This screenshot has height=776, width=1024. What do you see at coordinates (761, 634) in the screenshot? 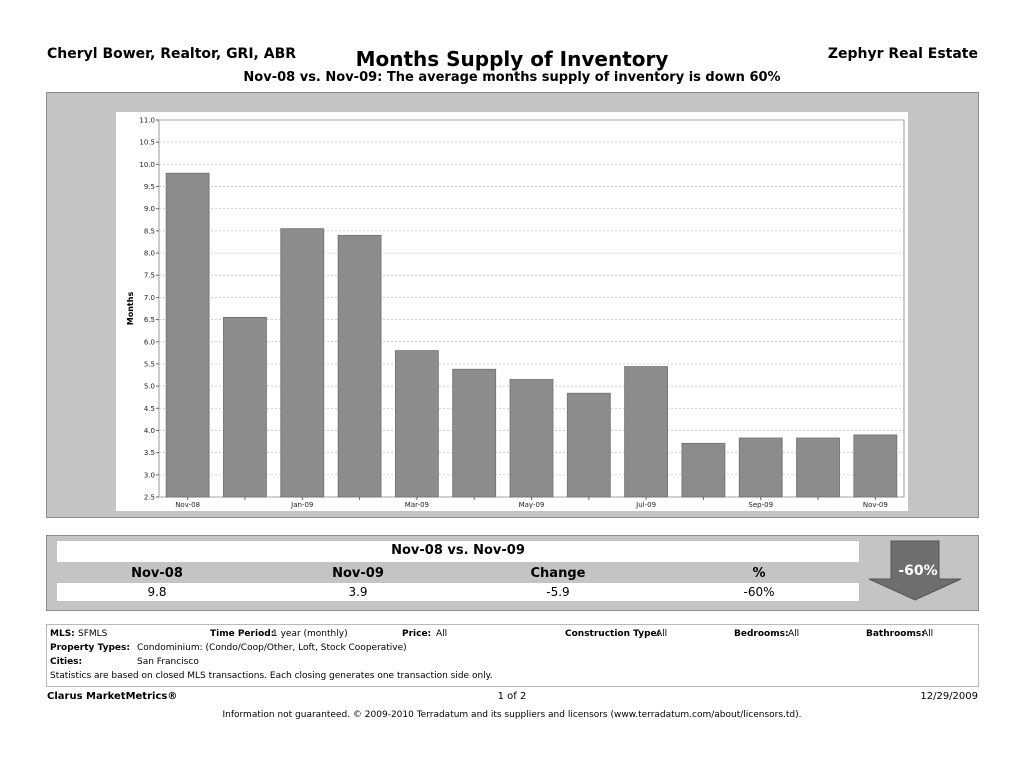
I see `bedrooms-label: Bedrooms:` at bounding box center [761, 634].